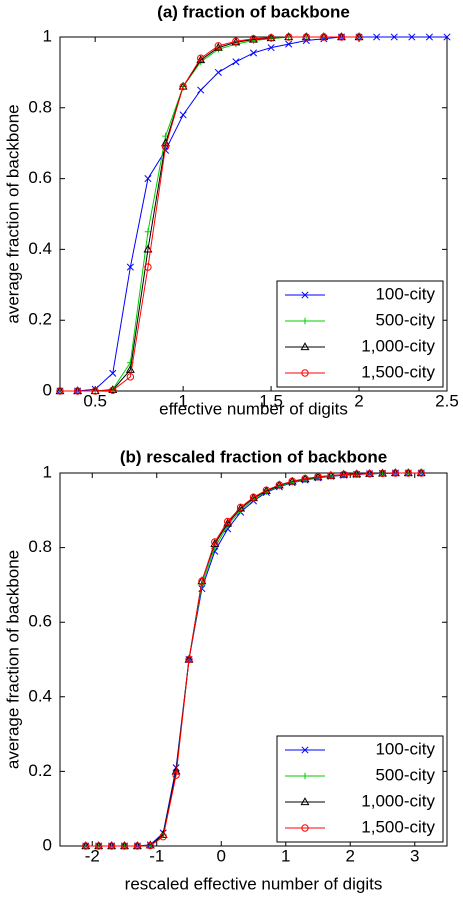 The height and width of the screenshot is (898, 463). Describe the element at coordinates (92, 855) in the screenshot. I see `x-tick-label: -2` at that location.